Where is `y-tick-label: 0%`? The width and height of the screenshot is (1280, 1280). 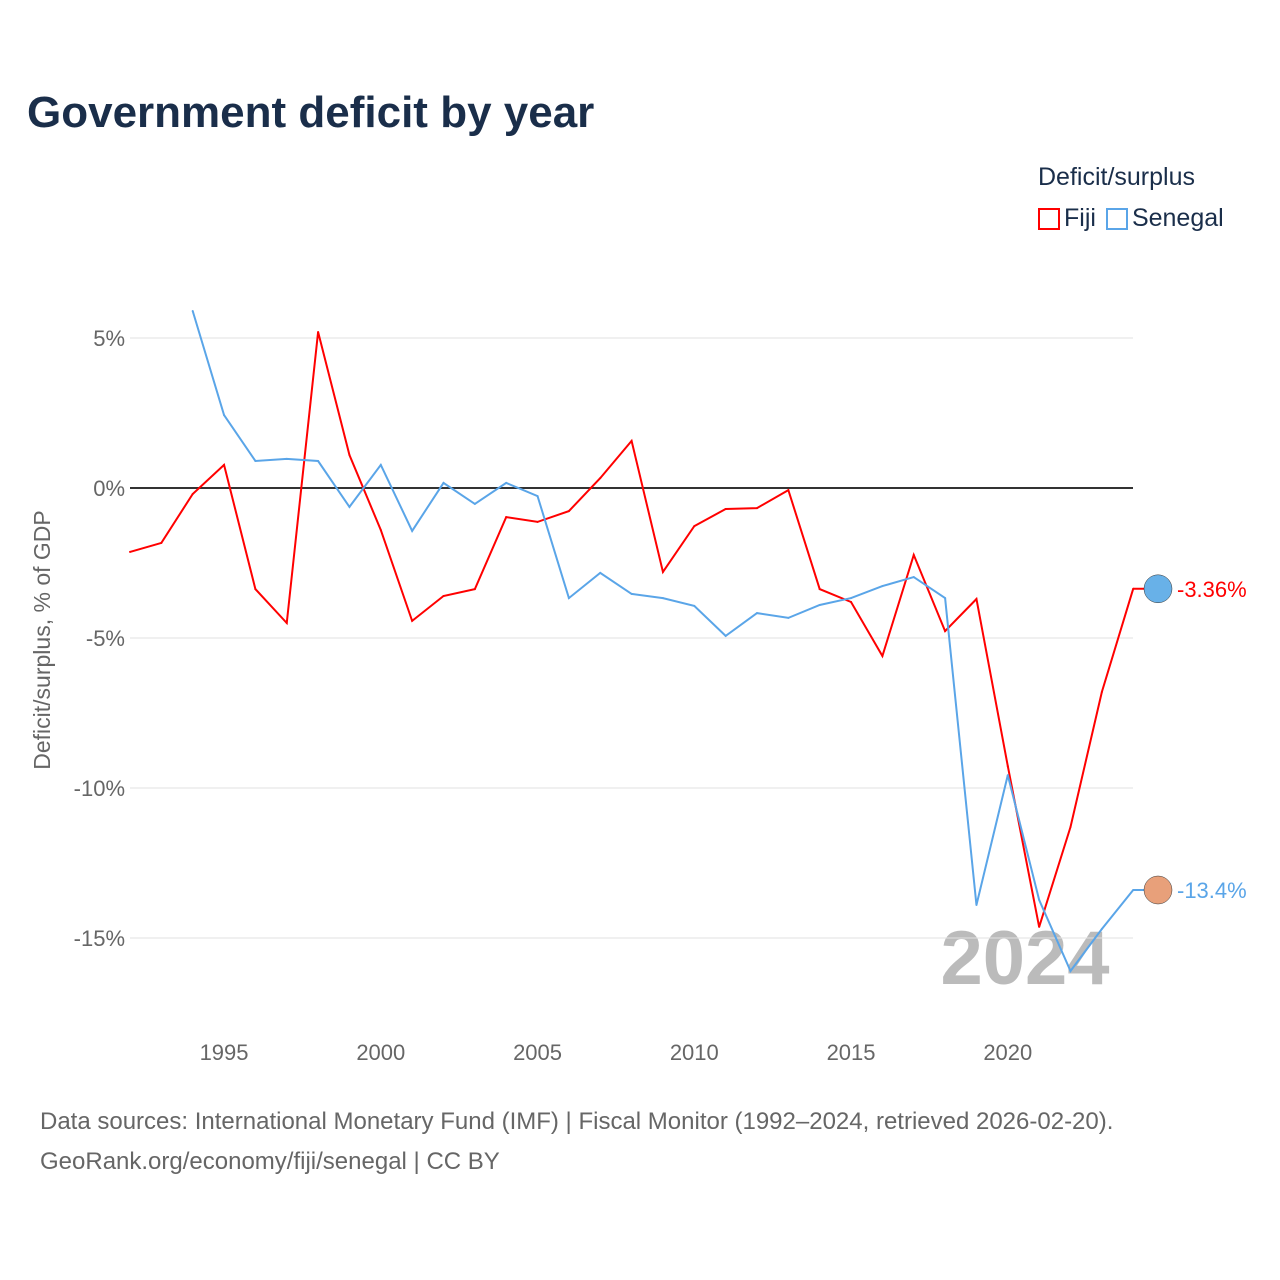 y-tick-label: 0% is located at coordinates (109, 488).